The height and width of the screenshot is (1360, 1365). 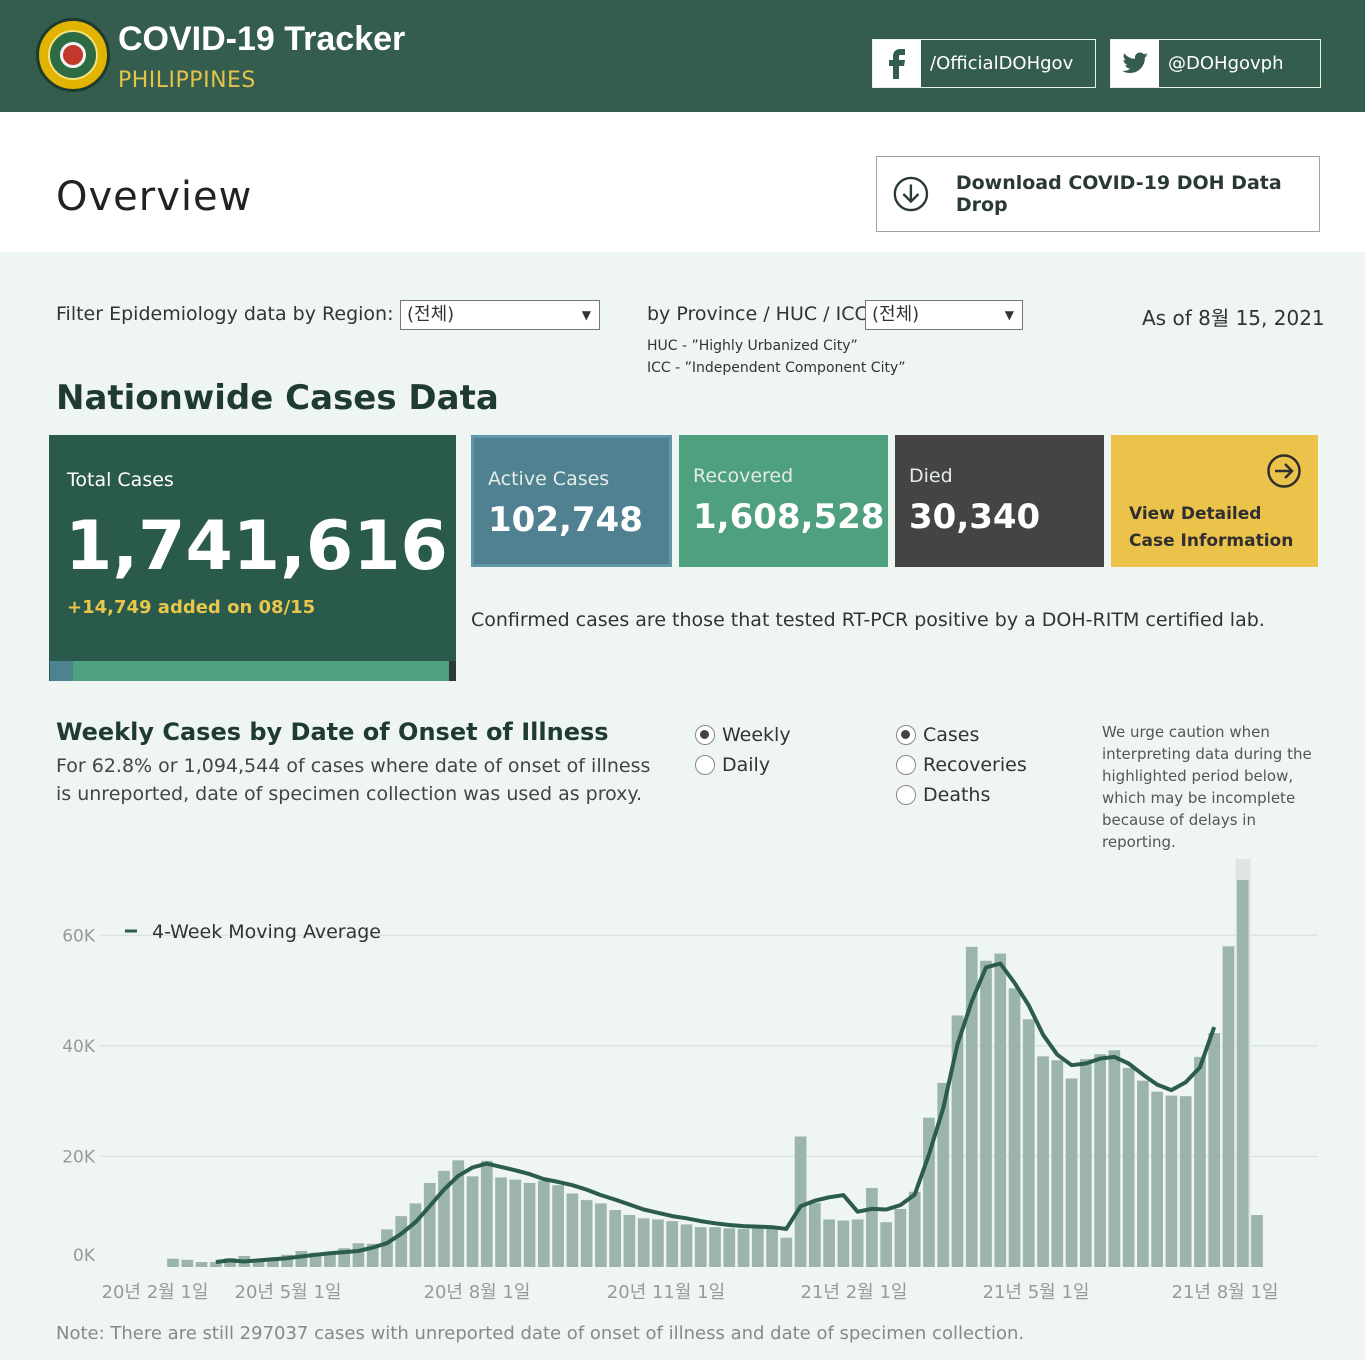 I want to click on seal-ring, so click(x=73, y=55).